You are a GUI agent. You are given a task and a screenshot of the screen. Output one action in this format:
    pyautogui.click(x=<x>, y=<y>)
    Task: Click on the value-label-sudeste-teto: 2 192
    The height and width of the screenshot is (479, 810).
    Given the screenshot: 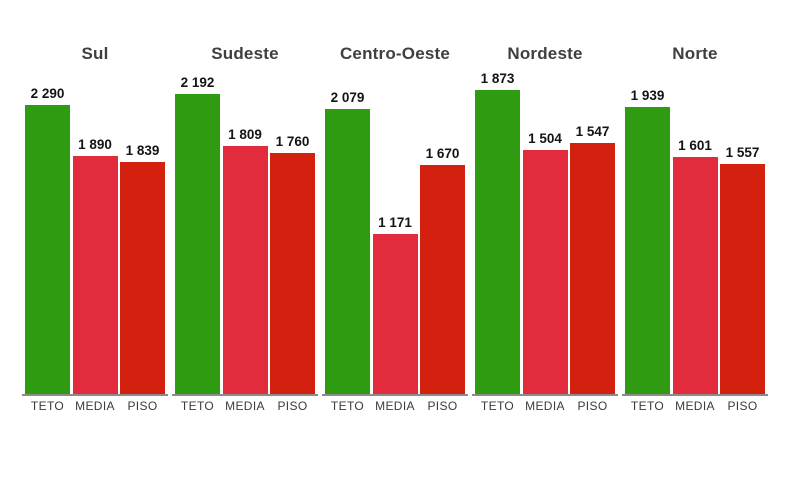 What is the action you would take?
    pyautogui.click(x=197, y=82)
    